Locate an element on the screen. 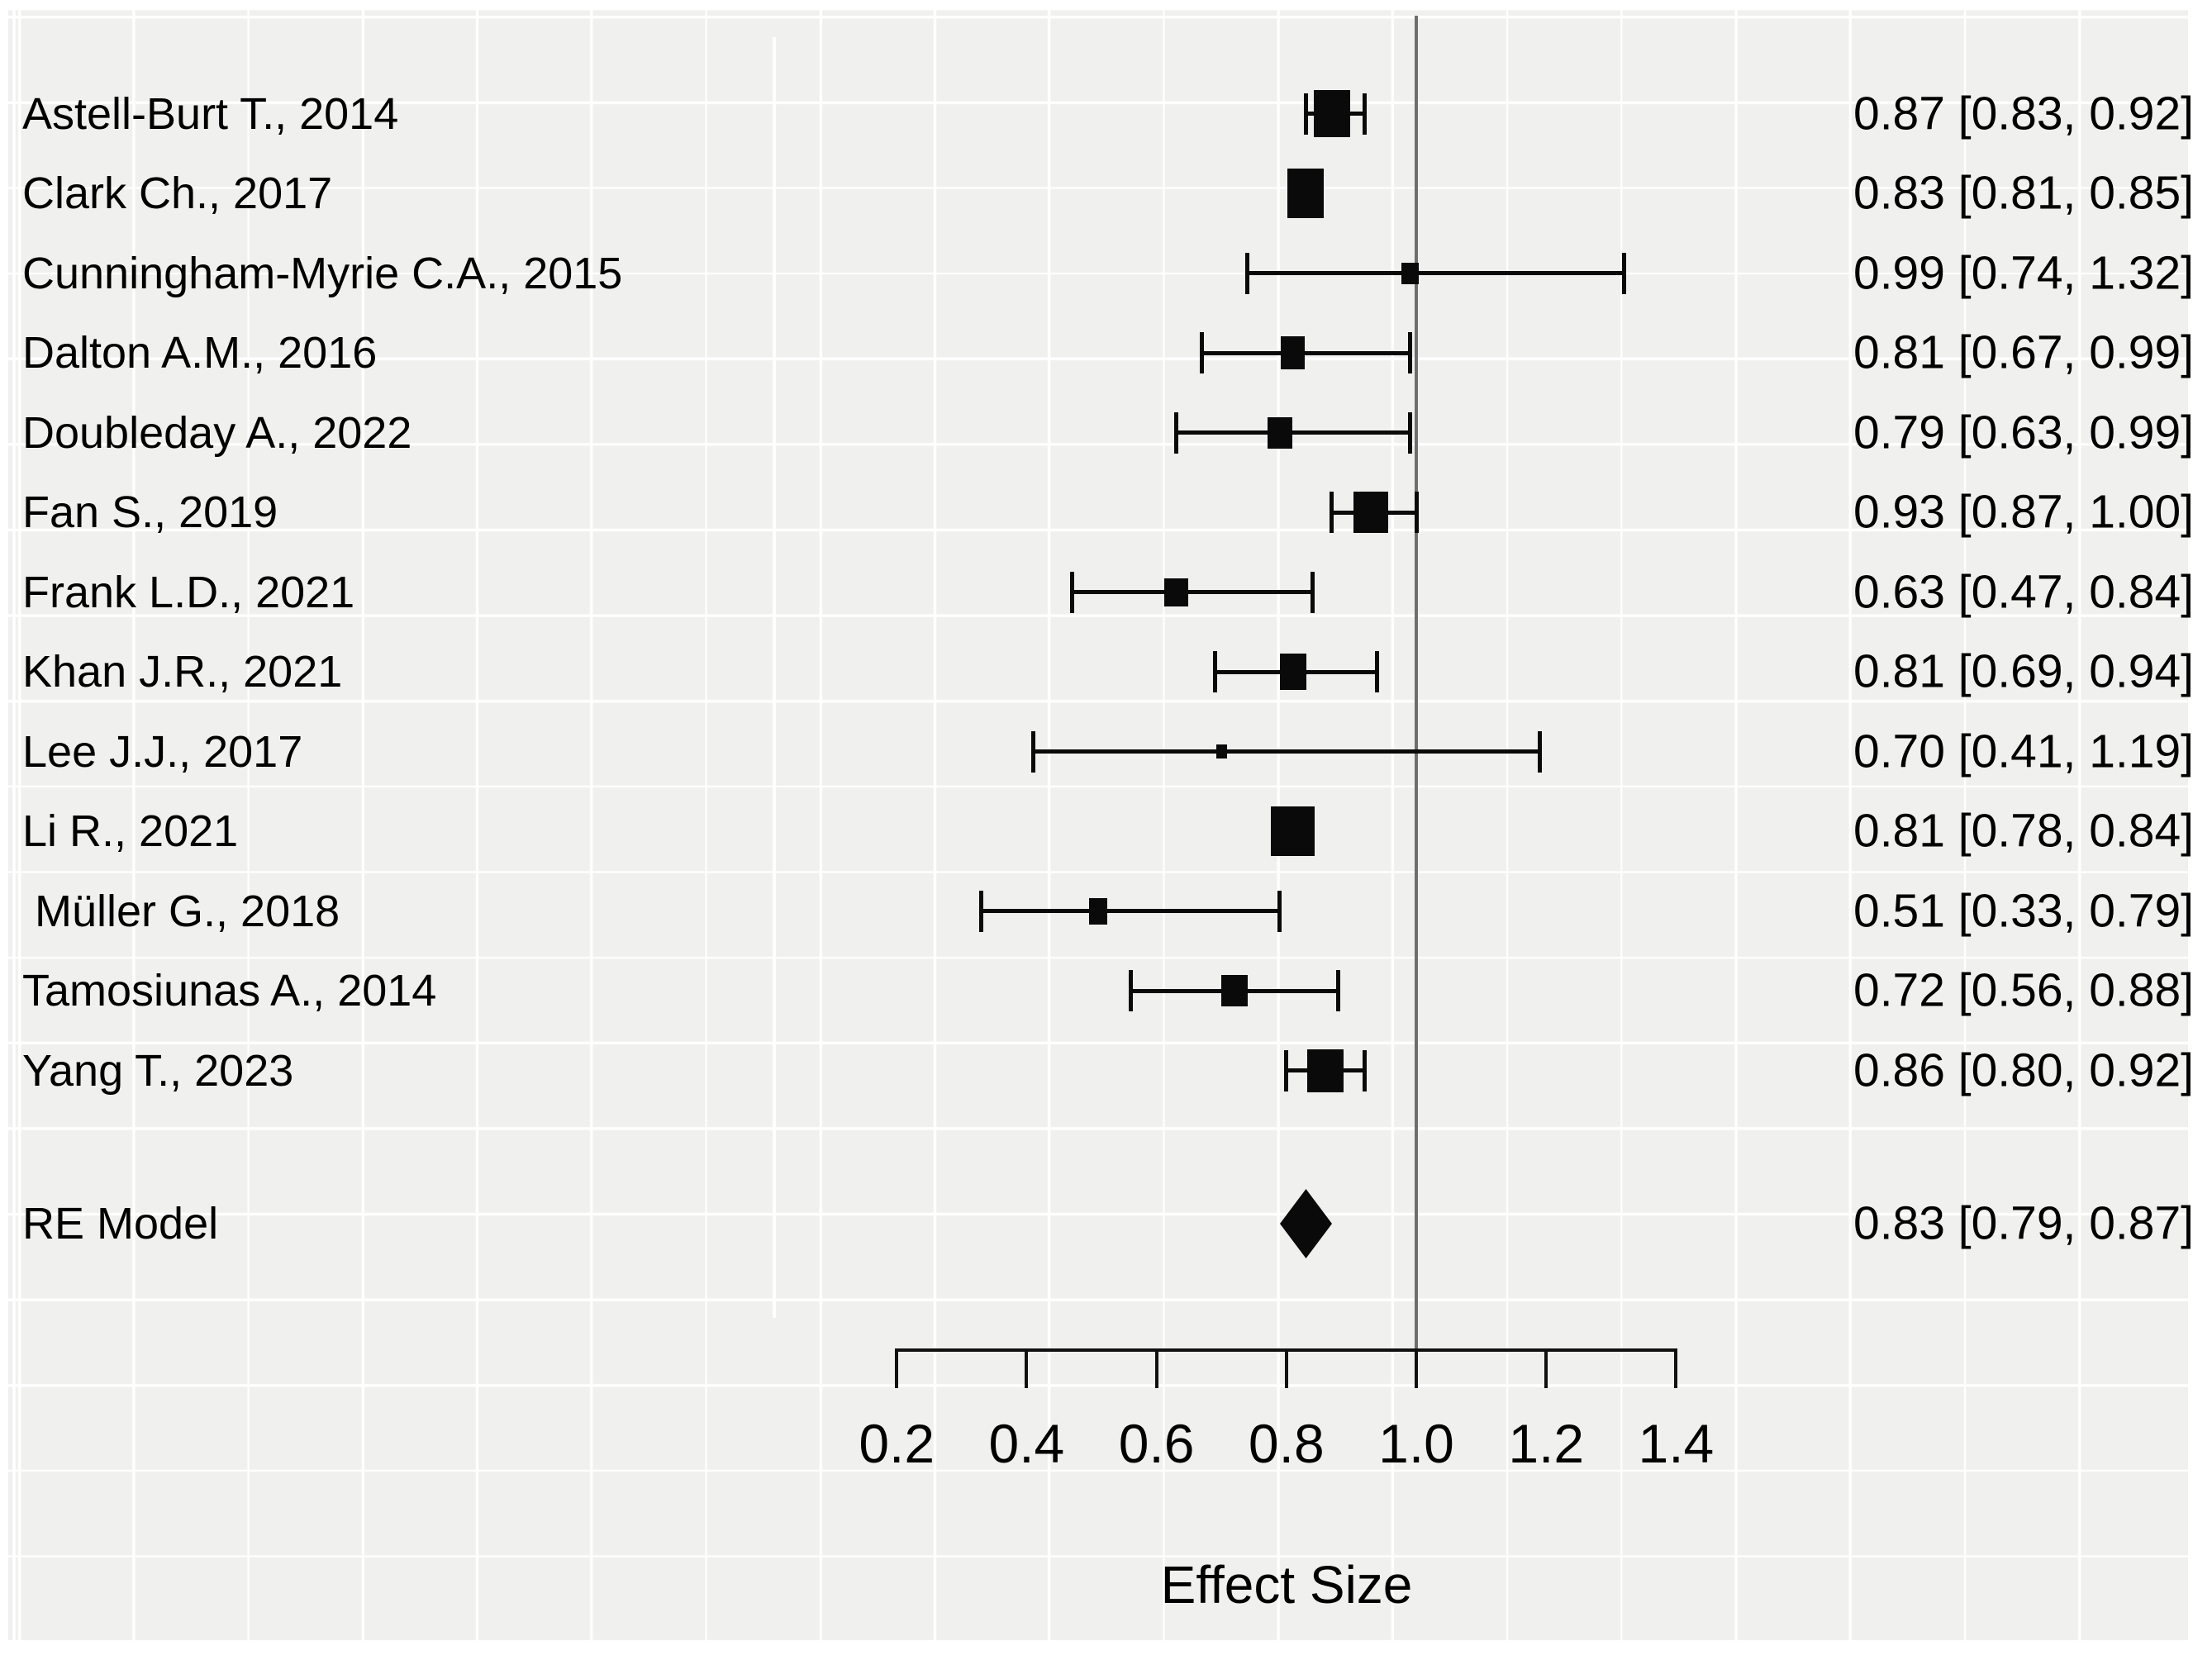 This screenshot has height=1674, width=2212. study-label: Müller G., 2018 is located at coordinates (181, 911).